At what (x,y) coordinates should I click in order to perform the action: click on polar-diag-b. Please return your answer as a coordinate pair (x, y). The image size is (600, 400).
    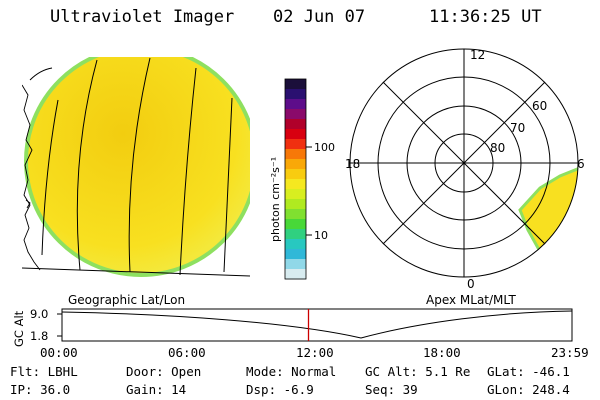
    Looking at the image, I should click on (464, 163).